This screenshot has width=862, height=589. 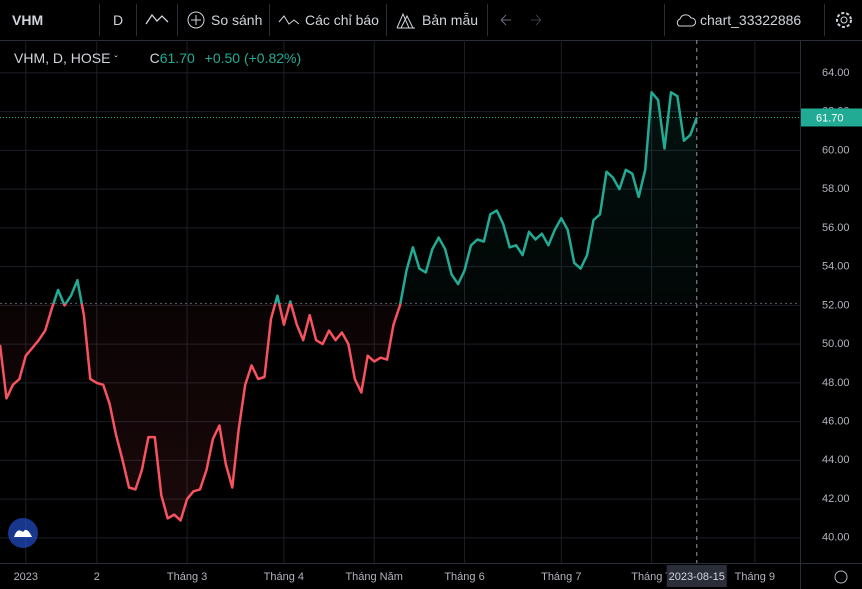 I want to click on compare-button: So sánh, so click(x=237, y=20).